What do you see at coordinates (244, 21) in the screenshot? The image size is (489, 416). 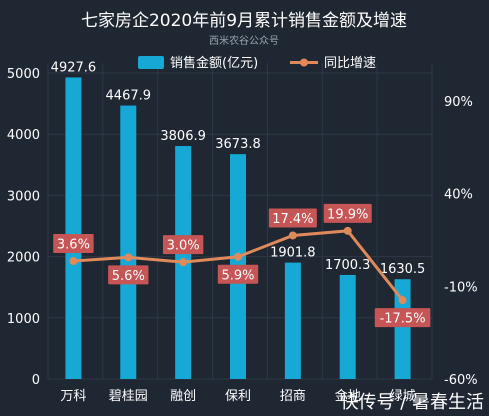 I see `chart-title: 七家房企2020年前9月累计销售金额及增速` at bounding box center [244, 21].